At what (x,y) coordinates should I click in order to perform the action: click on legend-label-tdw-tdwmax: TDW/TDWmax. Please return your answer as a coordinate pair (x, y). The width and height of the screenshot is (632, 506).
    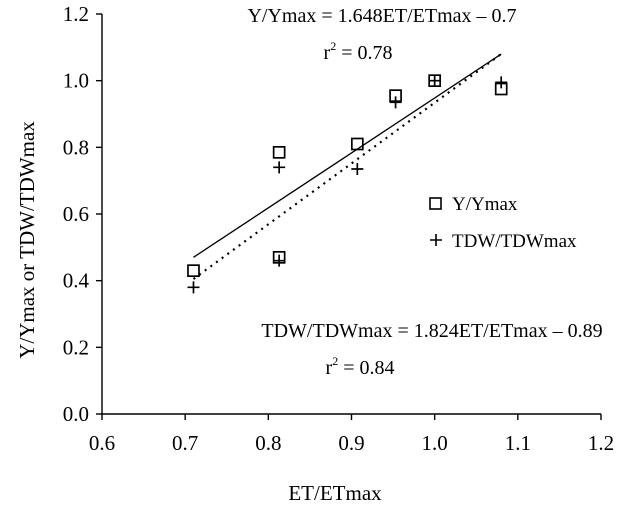
    Looking at the image, I should click on (514, 241).